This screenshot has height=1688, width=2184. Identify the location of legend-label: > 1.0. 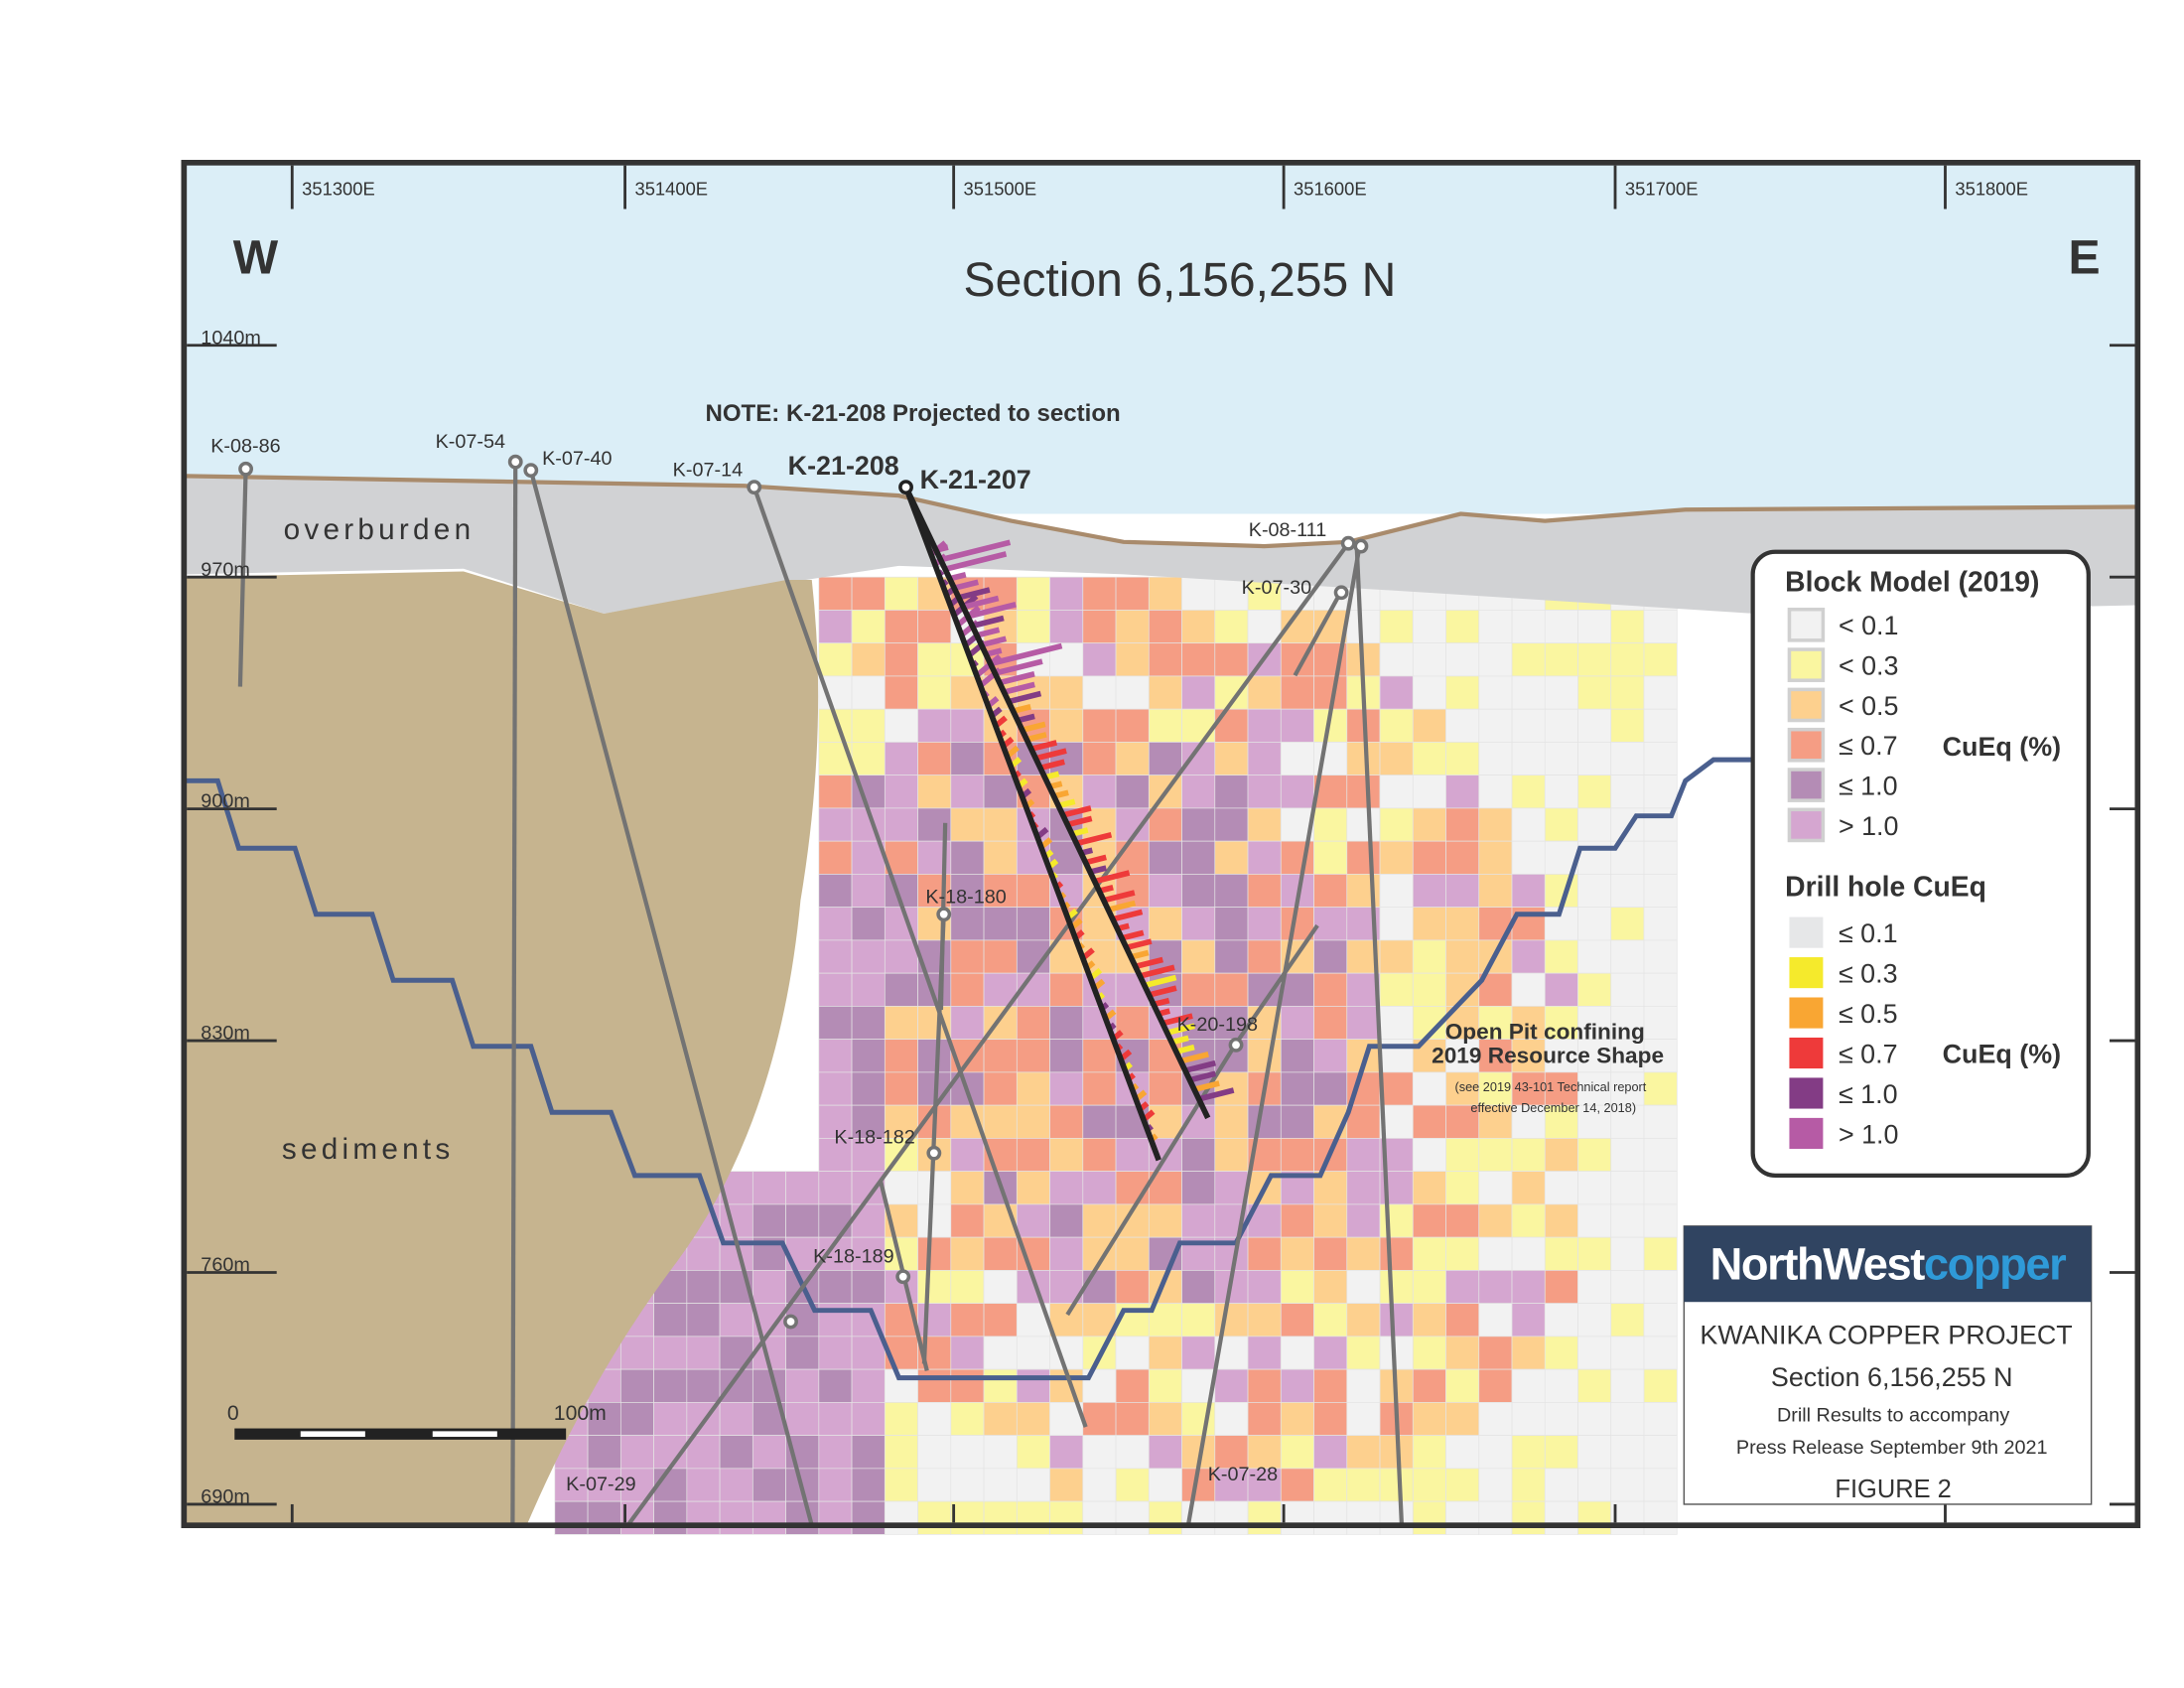
(1869, 1134).